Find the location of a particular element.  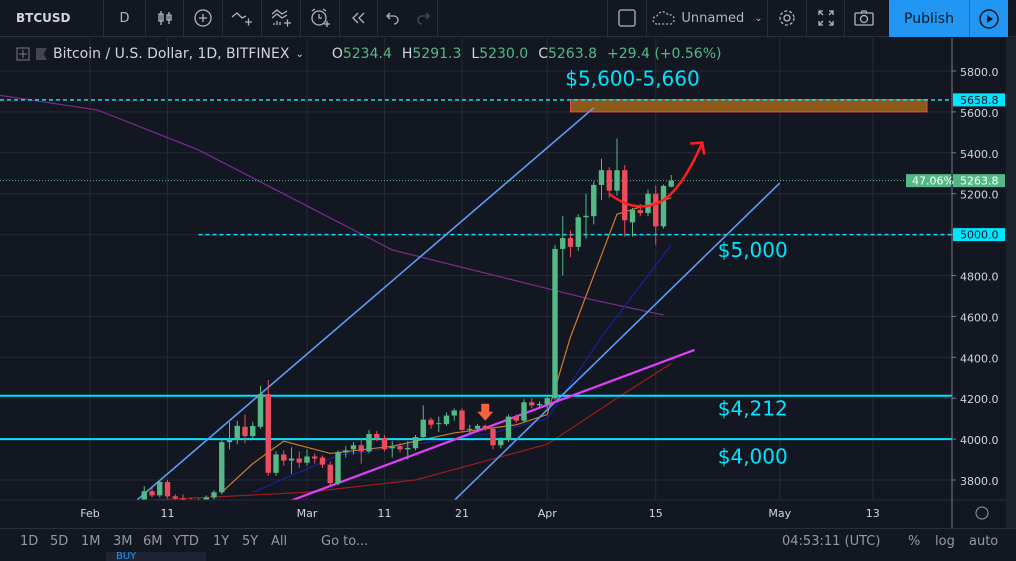

time-tick-label: 21 is located at coordinates (462, 513).